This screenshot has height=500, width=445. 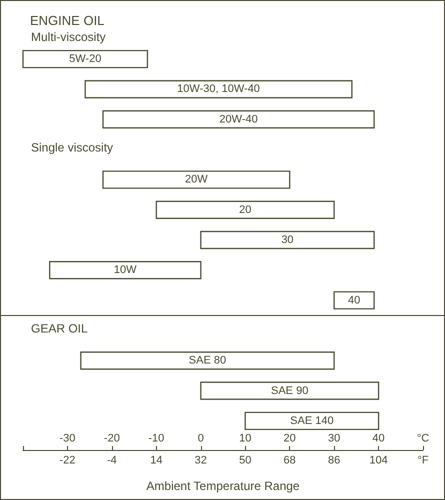 I want to click on annotation: Single viscosity, so click(x=72, y=147).